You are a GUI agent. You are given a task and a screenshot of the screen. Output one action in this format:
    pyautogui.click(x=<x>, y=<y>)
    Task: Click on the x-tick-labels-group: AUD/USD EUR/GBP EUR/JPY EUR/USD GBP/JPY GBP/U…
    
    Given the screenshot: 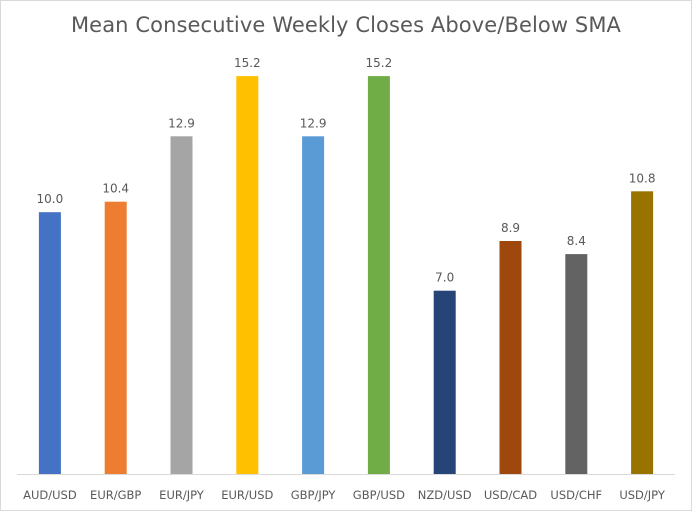 What is the action you would take?
    pyautogui.click(x=344, y=495)
    